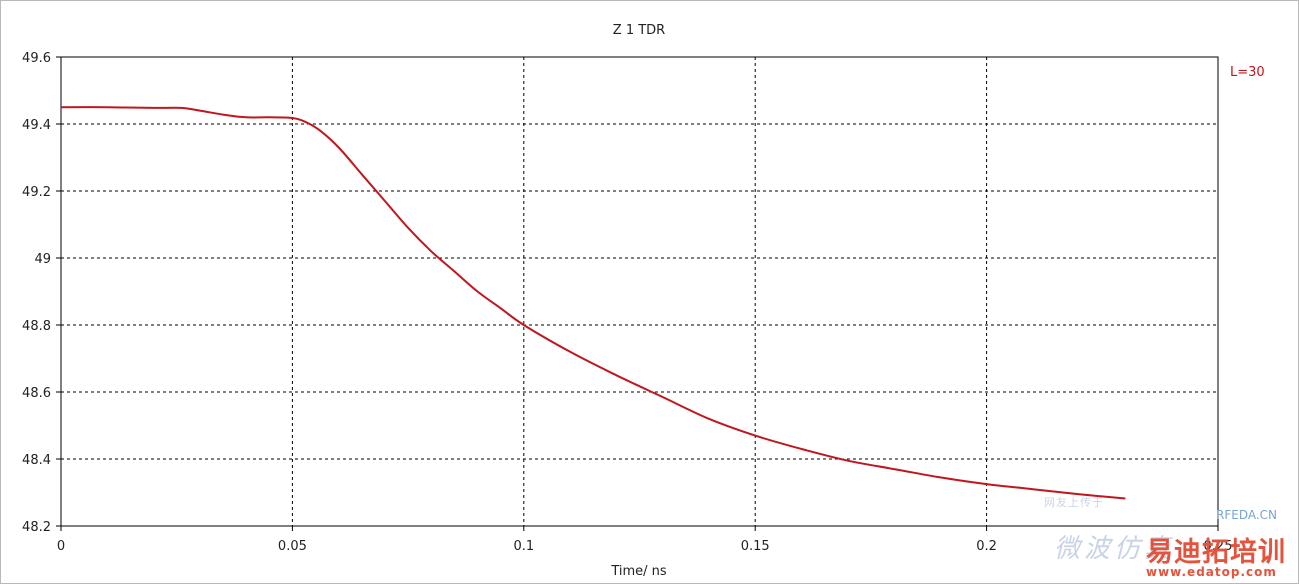  What do you see at coordinates (36, 58) in the screenshot?
I see `y-tick-label: 49.6` at bounding box center [36, 58].